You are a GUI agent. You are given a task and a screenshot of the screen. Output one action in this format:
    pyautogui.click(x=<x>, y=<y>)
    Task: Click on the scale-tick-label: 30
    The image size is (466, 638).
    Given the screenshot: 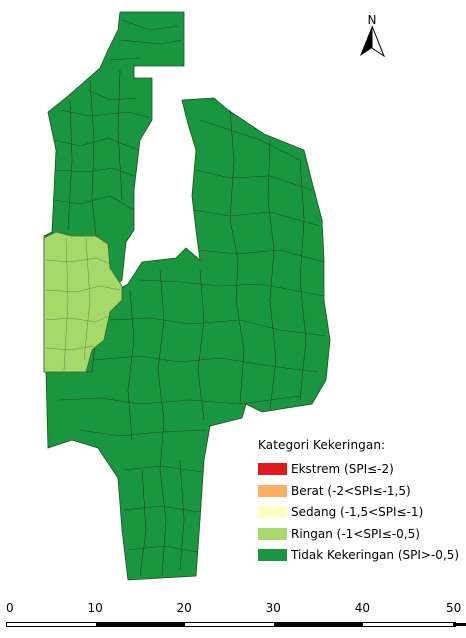 What is the action you would take?
    pyautogui.click(x=273, y=608)
    